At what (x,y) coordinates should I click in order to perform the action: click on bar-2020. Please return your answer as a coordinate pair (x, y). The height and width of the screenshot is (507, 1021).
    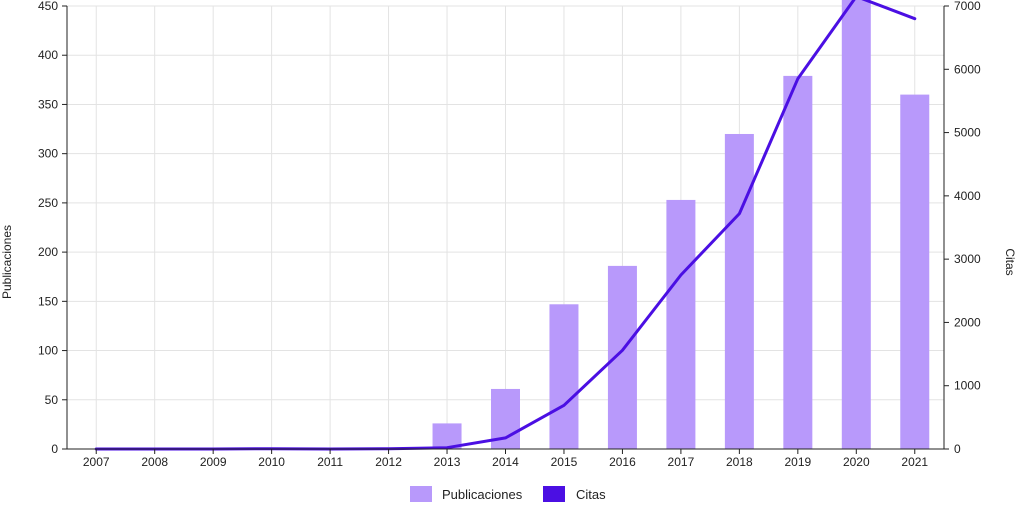
    Looking at the image, I should click on (856, 225).